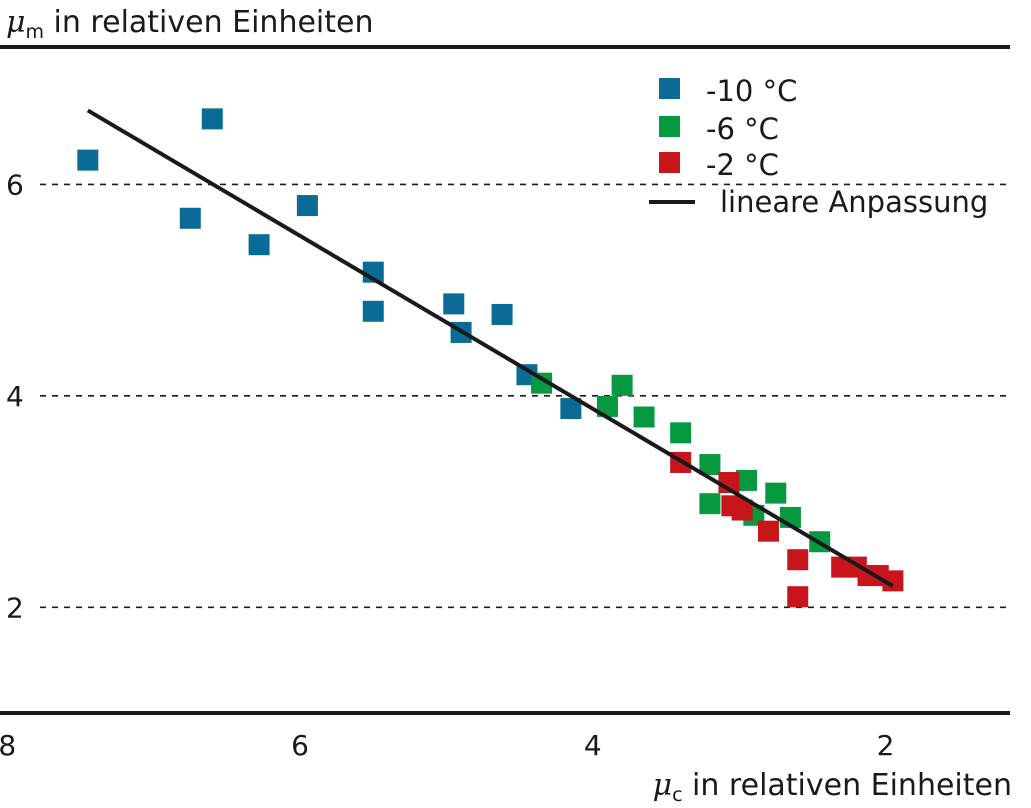 The image size is (1031, 808). I want to click on x-axis-title-symbol: μ, so click(663, 785).